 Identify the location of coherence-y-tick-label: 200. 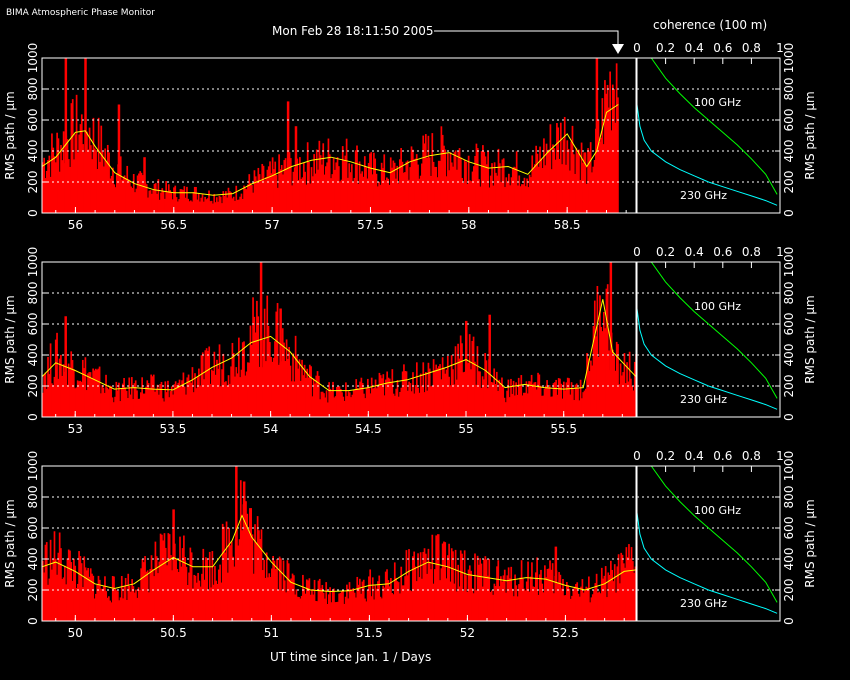
(789, 182).